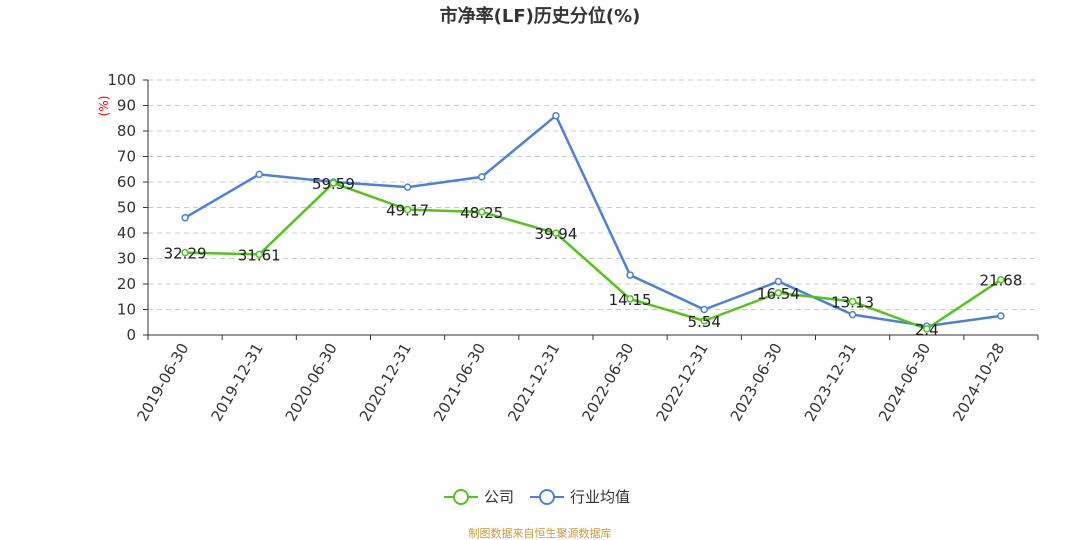  Describe the element at coordinates (126, 131) in the screenshot. I see `y-tick-label: 80` at that location.